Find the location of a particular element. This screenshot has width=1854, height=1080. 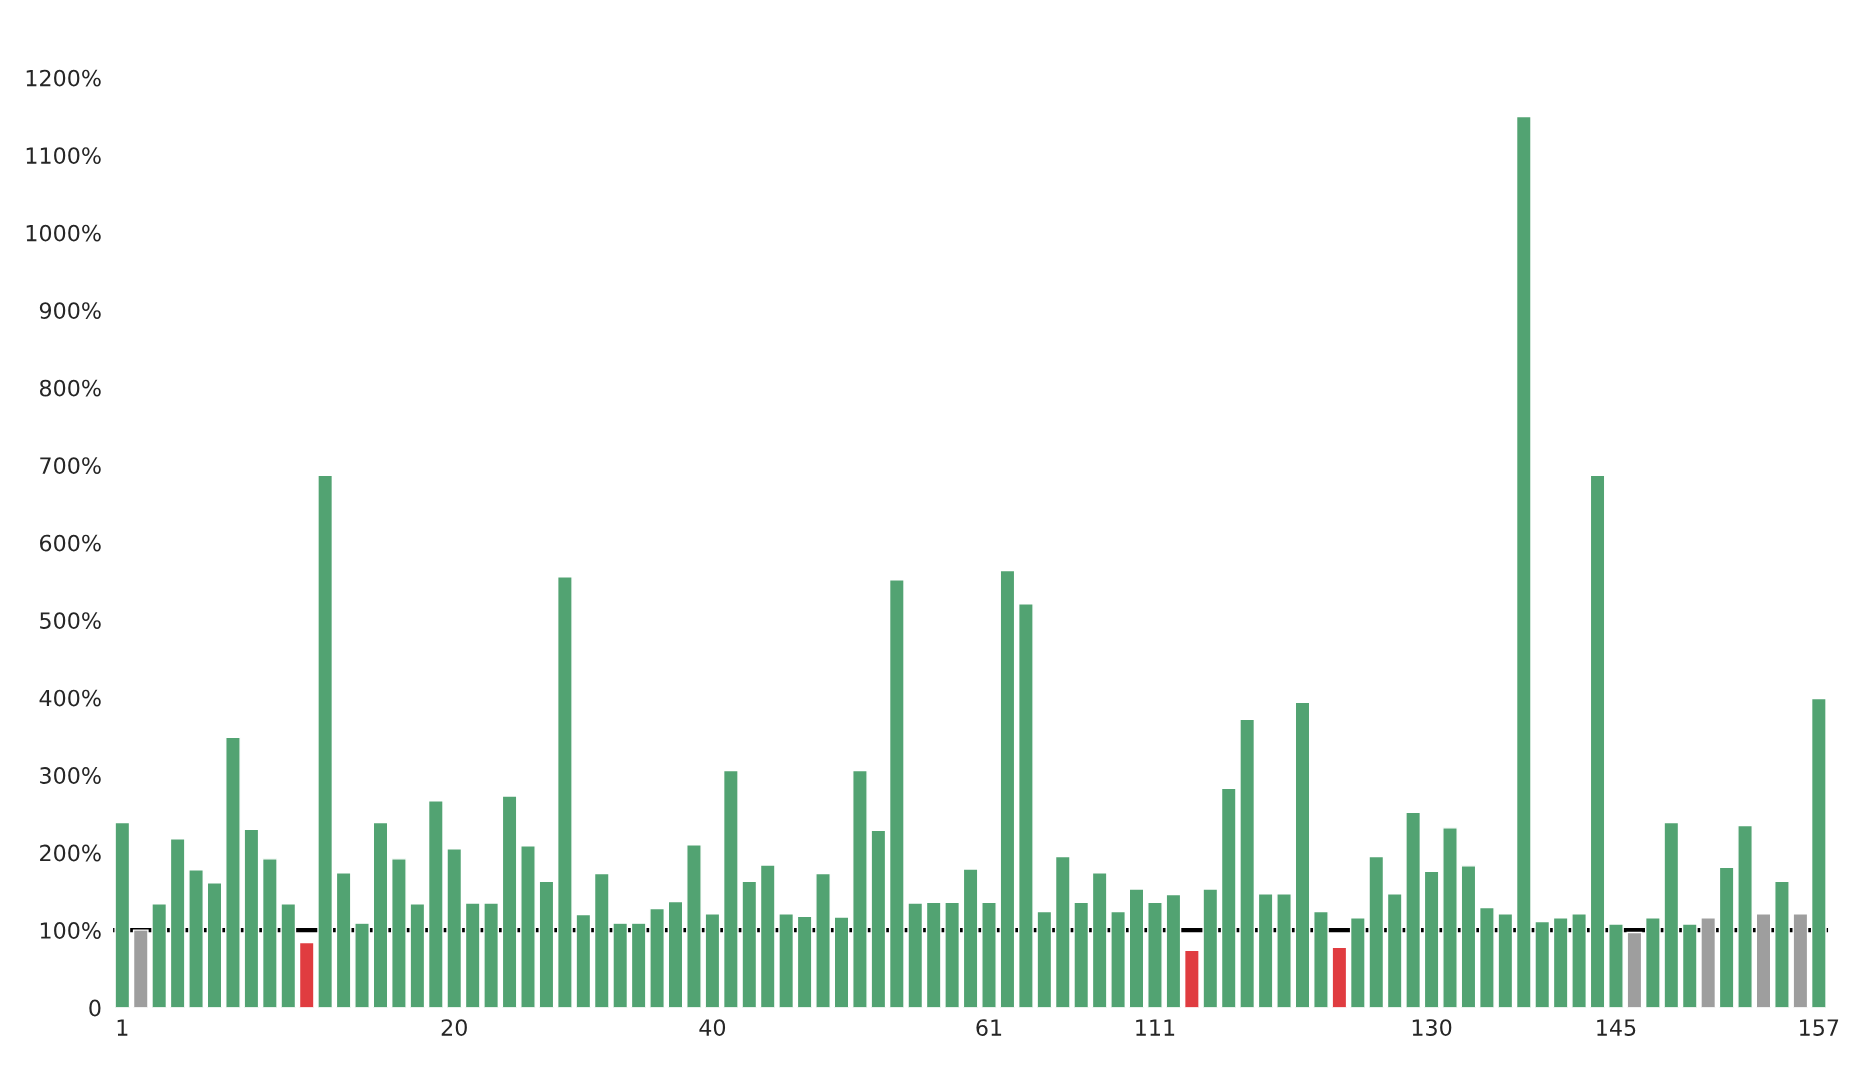

y-tick-label: 400% is located at coordinates (70, 698).